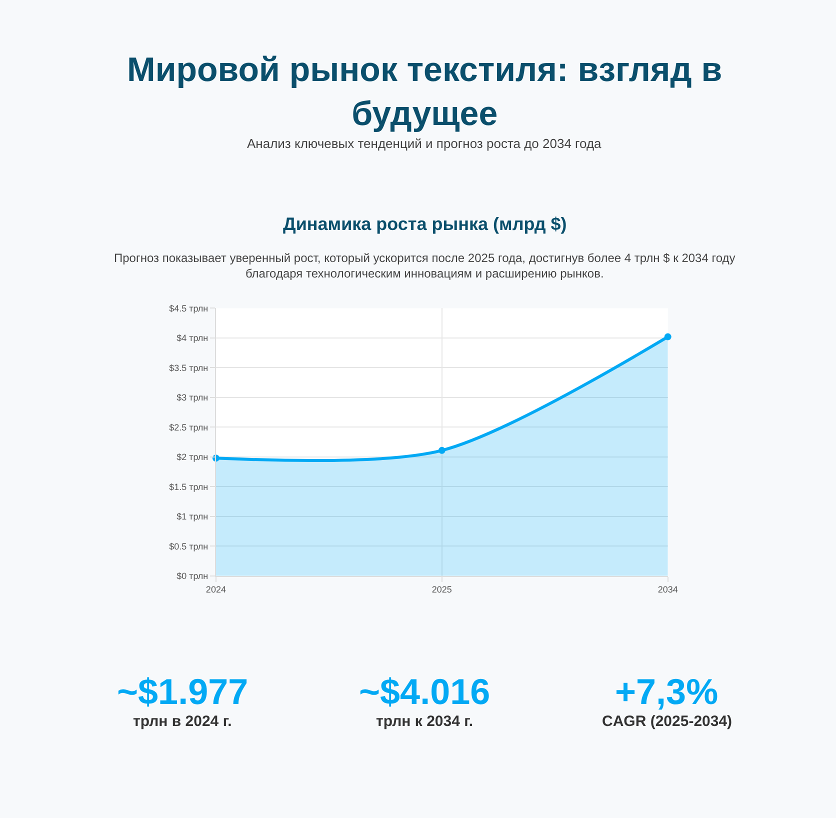  What do you see at coordinates (216, 589) in the screenshot?
I see `x-tick-label: 2024` at bounding box center [216, 589].